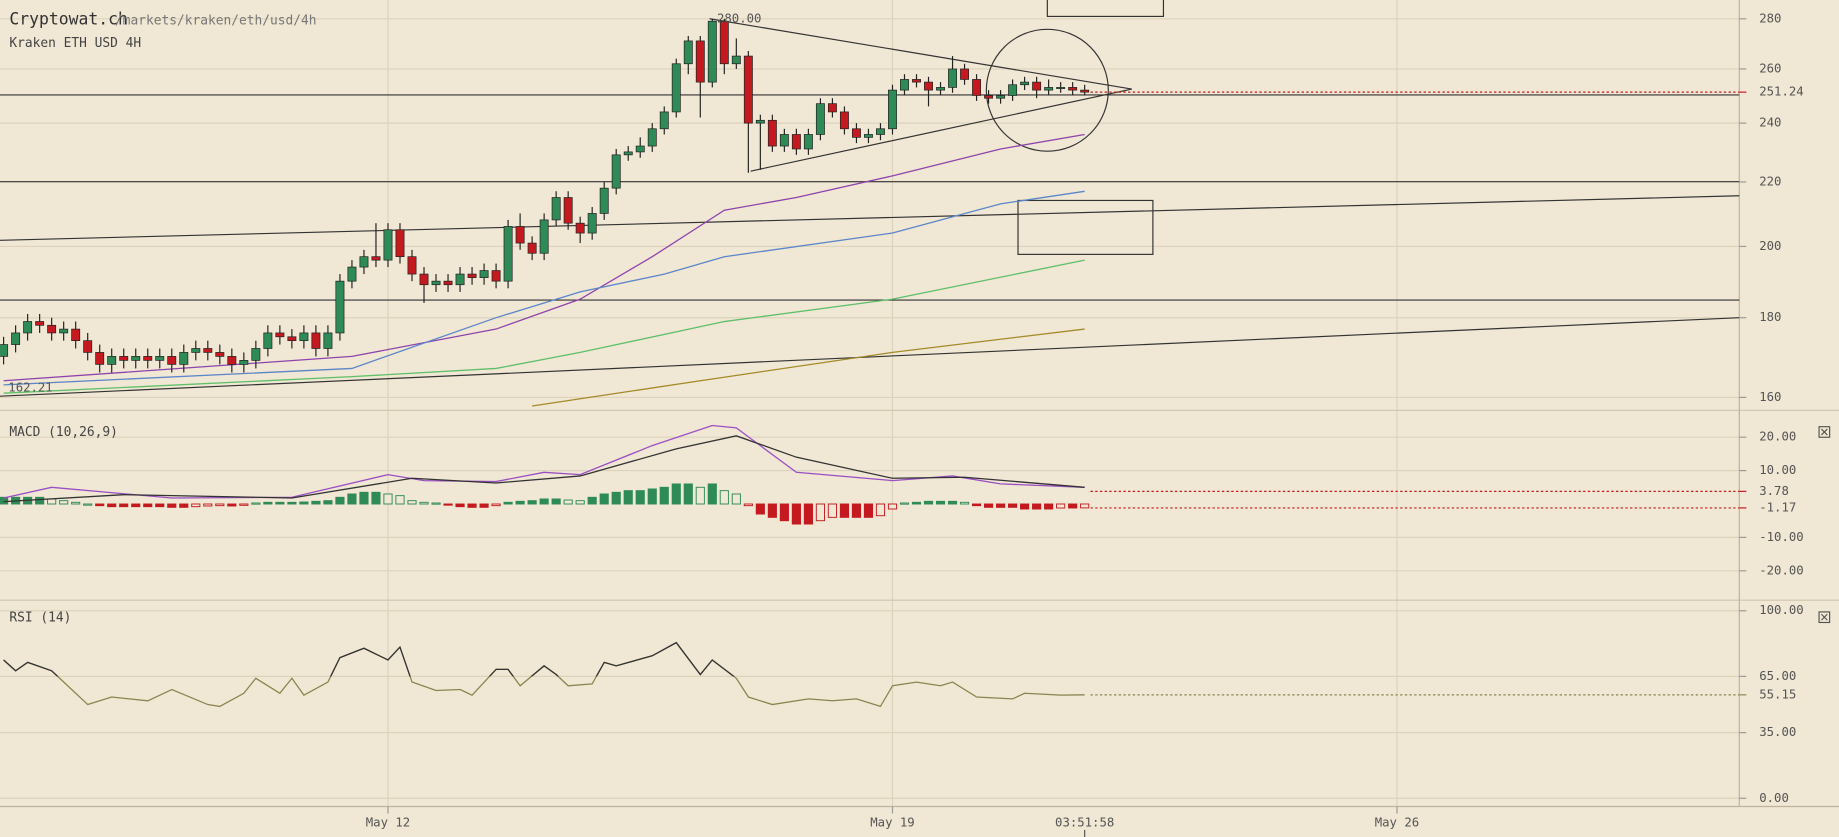 Image resolution: width=1839 pixels, height=837 pixels. Describe the element at coordinates (1777, 676) in the screenshot. I see `y-tick-label: 65.00` at that location.